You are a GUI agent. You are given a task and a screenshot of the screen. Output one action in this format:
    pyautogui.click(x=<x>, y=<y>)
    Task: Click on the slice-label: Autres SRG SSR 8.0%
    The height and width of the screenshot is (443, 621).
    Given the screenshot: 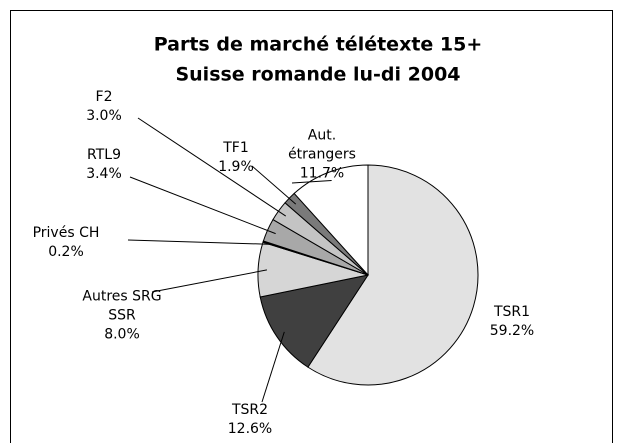 What is the action you would take?
    pyautogui.click(x=122, y=316)
    